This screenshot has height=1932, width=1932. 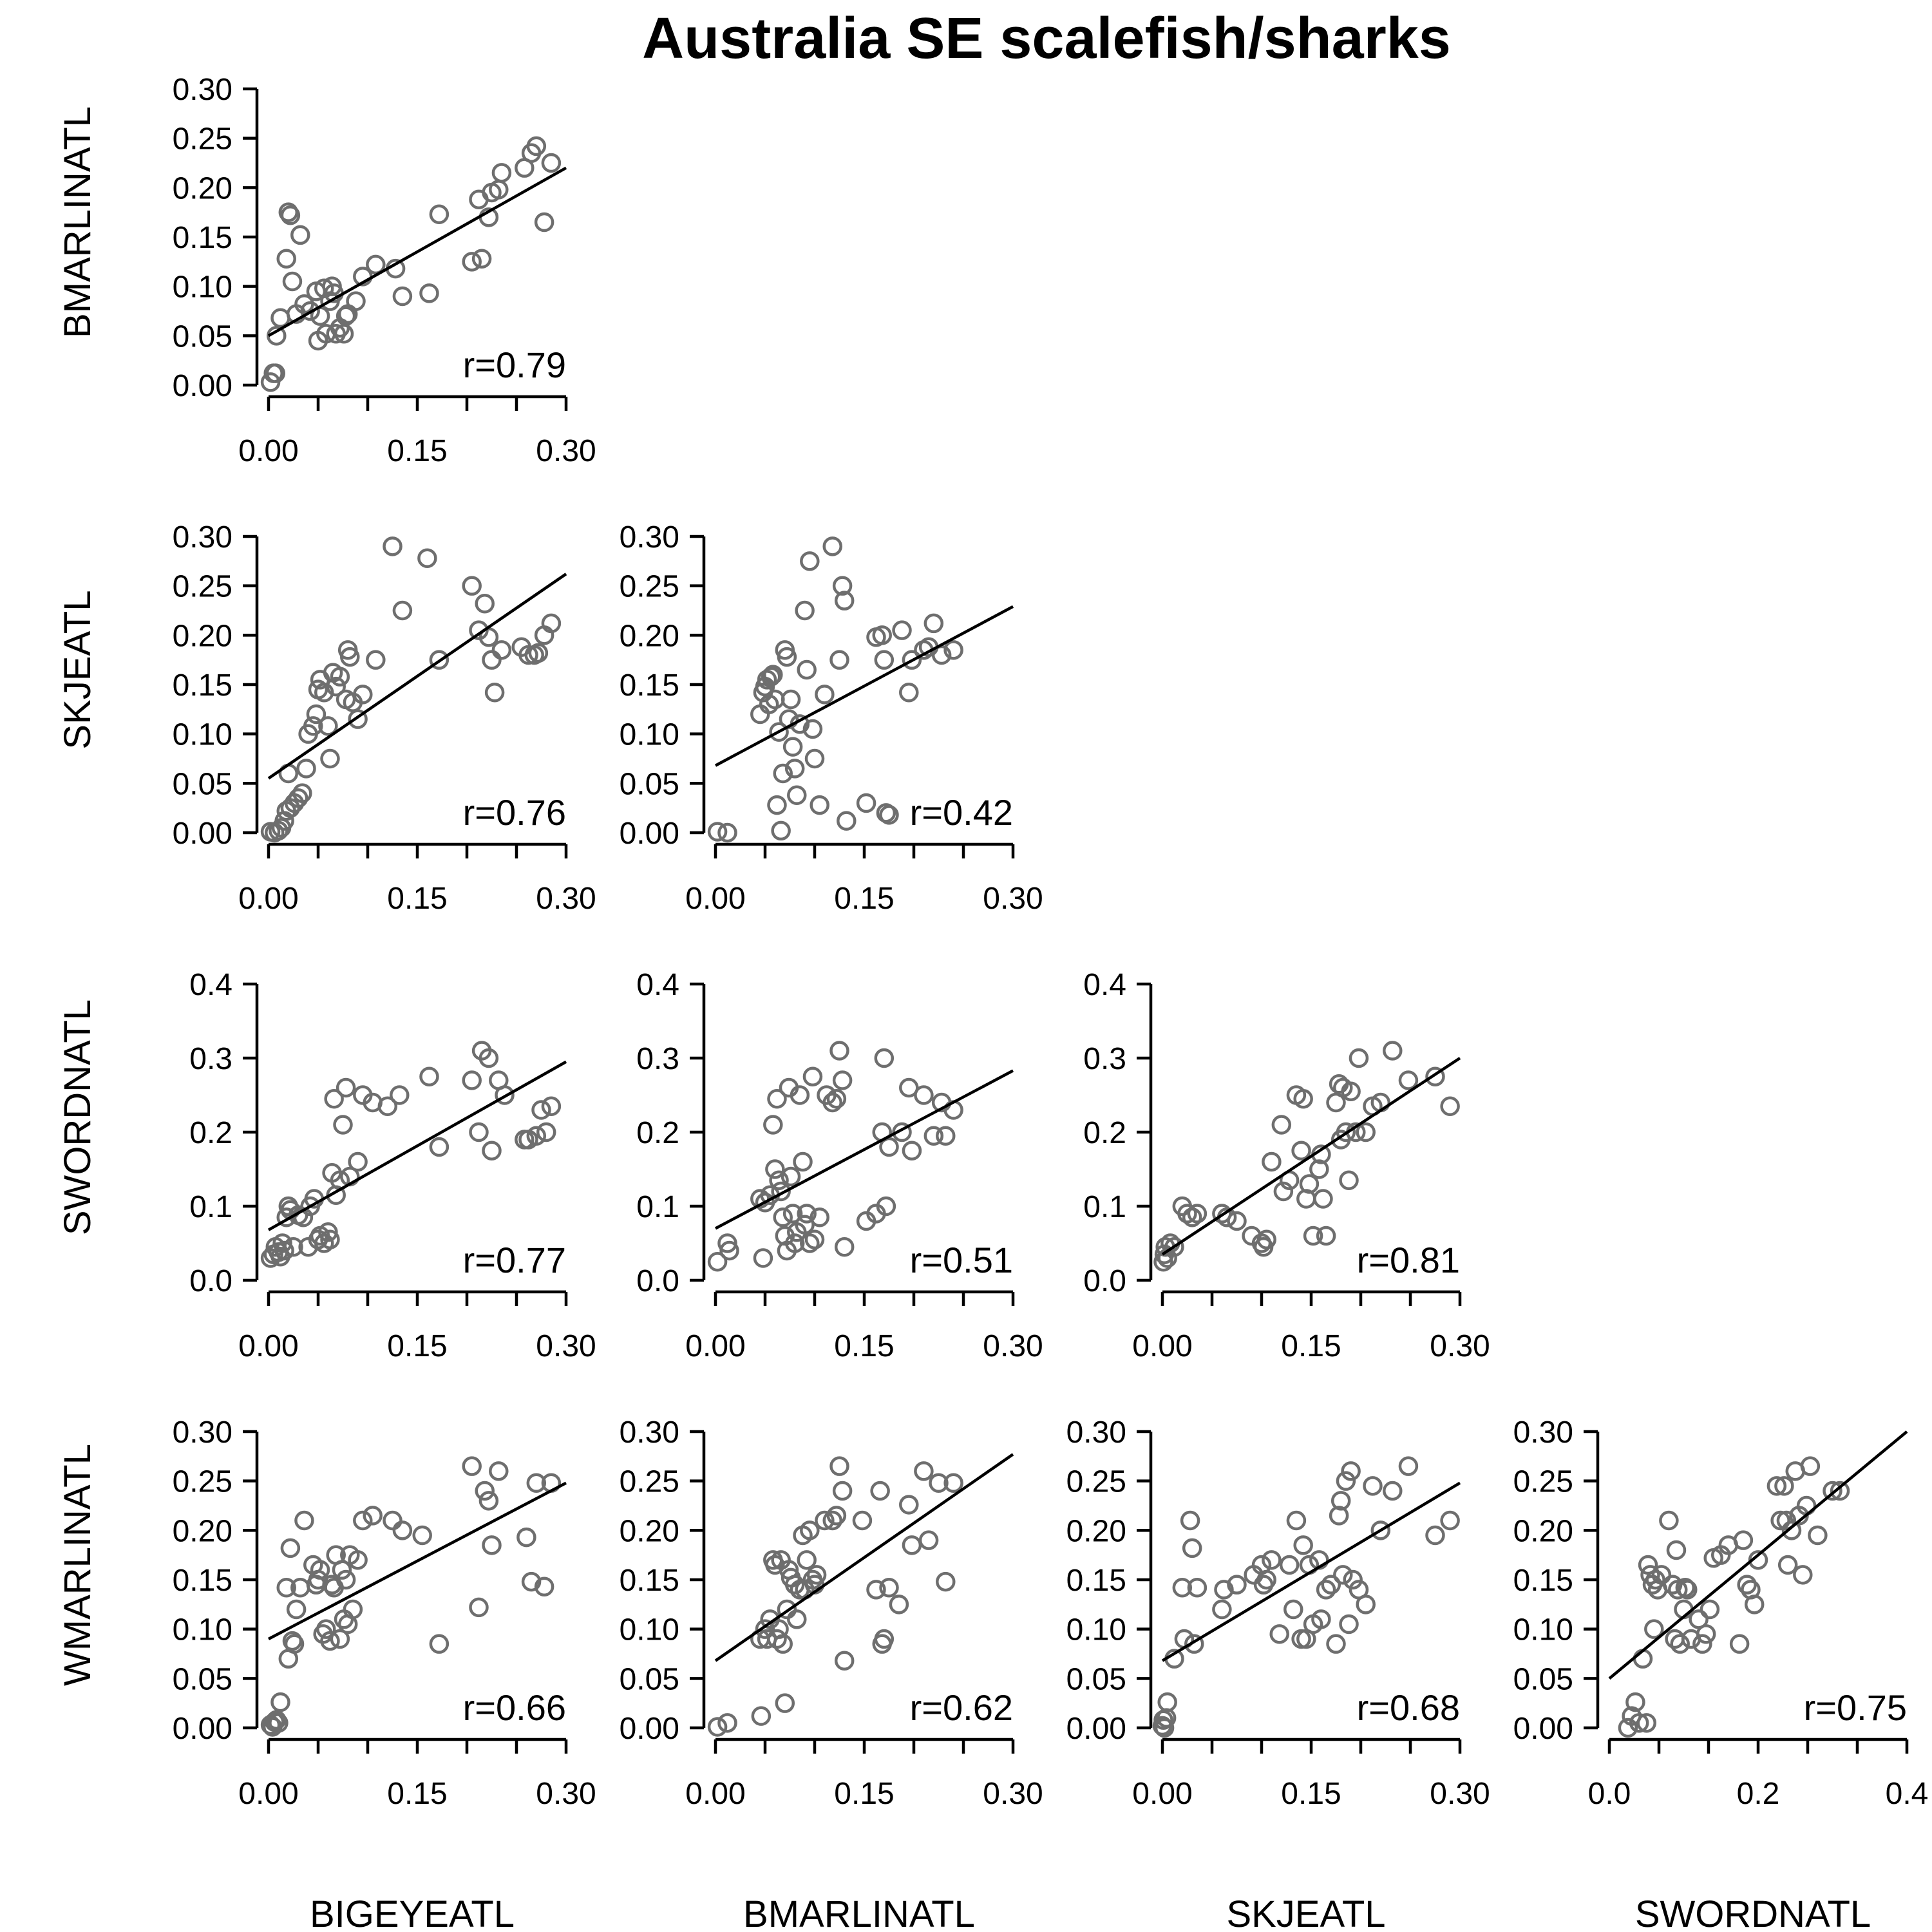 I want to click on y-label-row-3: WMARLINATL, so click(x=78, y=1565).